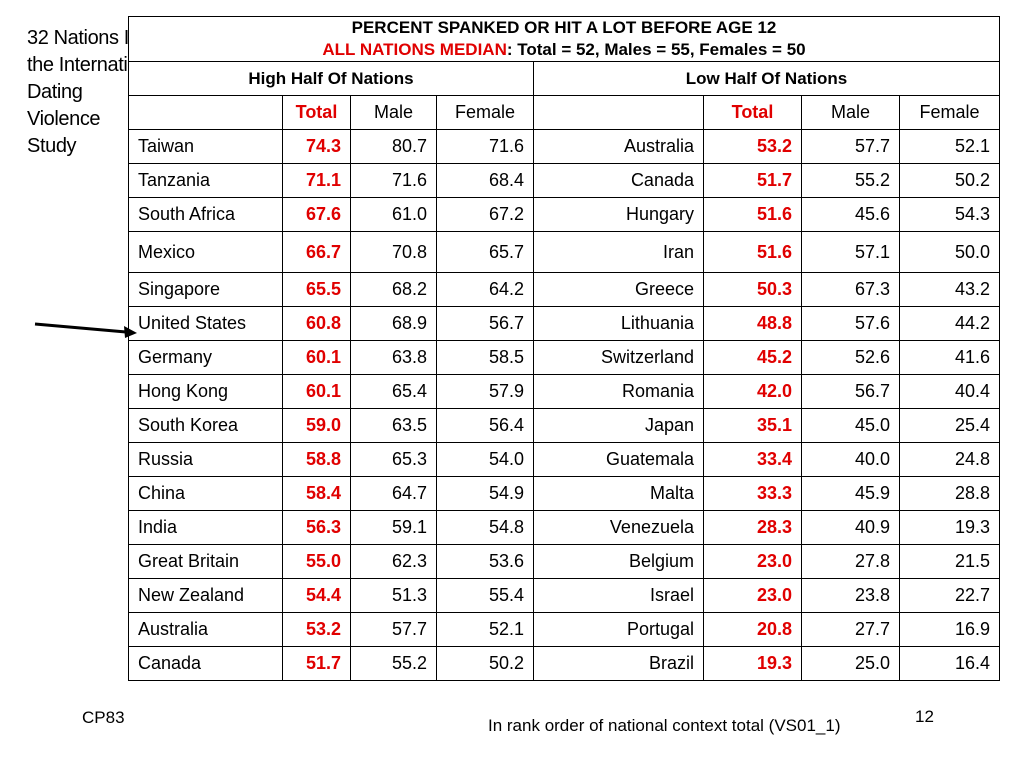 The image size is (1024, 768). Describe the element at coordinates (85, 330) in the screenshot. I see `arrow-right-icon` at that location.